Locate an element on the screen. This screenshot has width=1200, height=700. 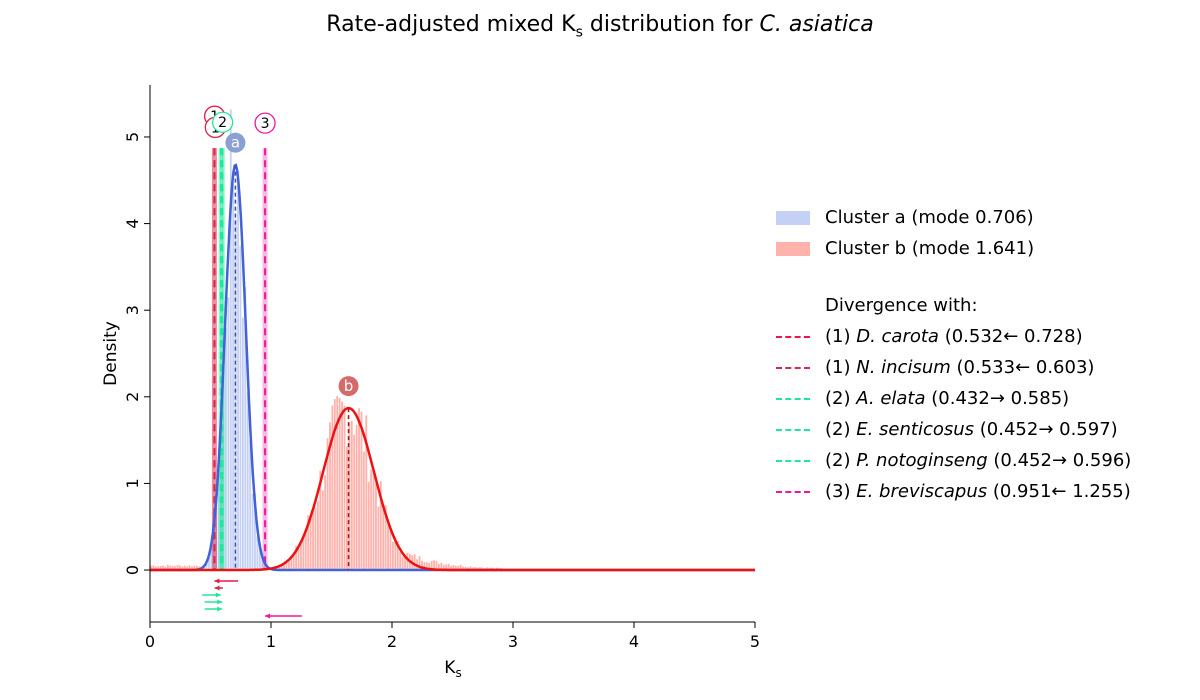
legend-divergence-row: (3) E. breviscapus (0.951← 1.255) is located at coordinates (953, 491).